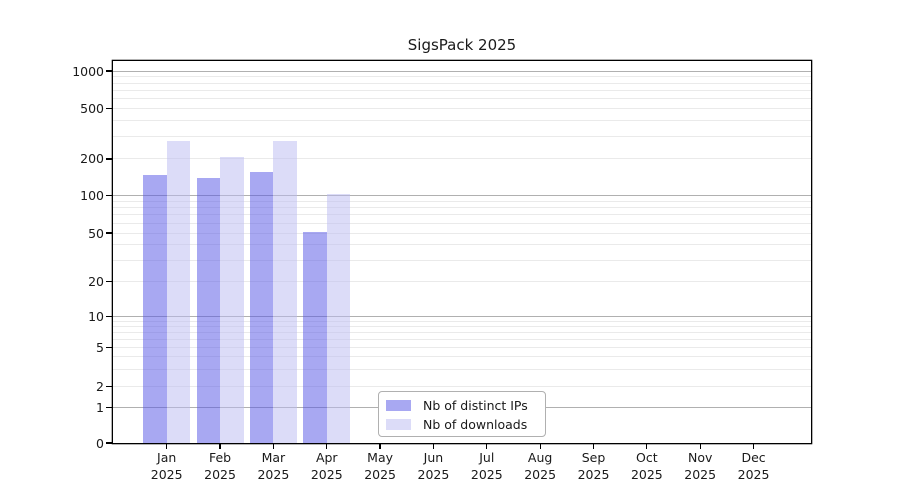 Image resolution: width=900 pixels, height=500 pixels. I want to click on x-axis-label-month: Oct, so click(647, 457).